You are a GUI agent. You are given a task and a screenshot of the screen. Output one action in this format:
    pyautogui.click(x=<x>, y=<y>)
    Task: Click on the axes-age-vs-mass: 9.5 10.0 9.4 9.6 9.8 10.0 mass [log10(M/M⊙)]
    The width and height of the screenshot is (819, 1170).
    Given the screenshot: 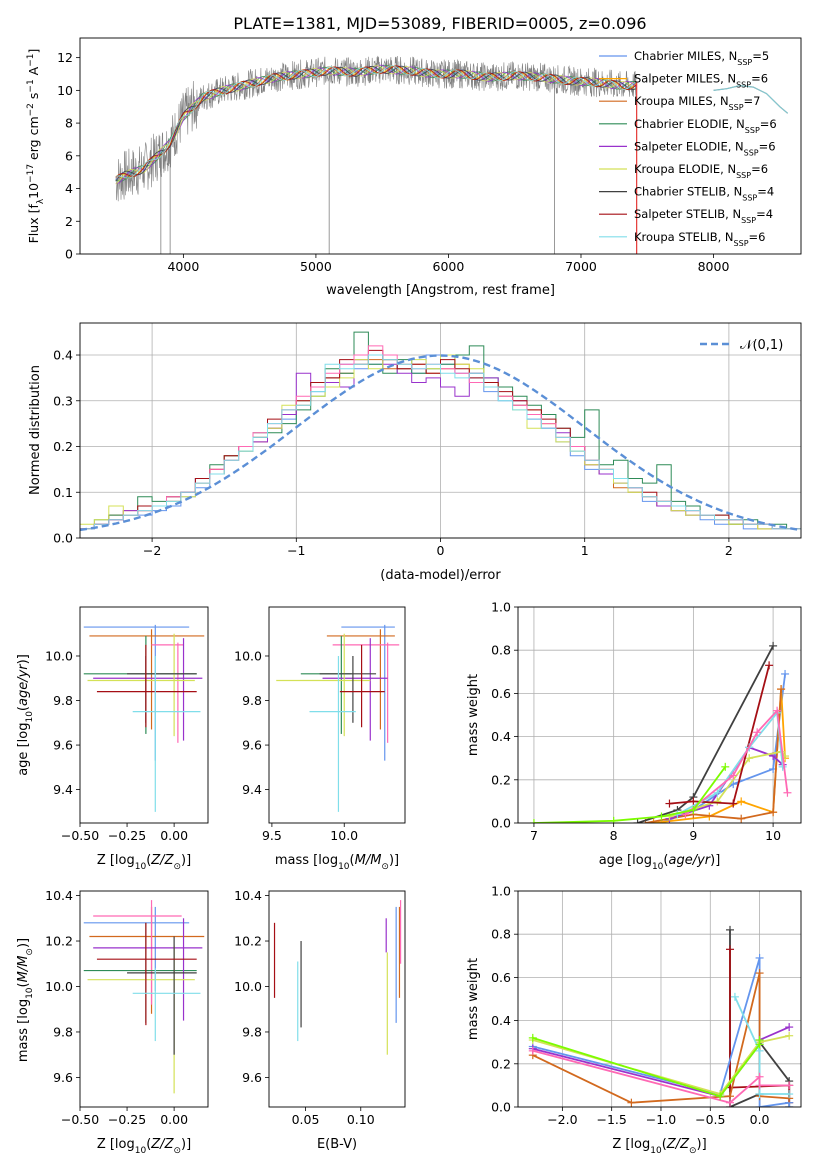 What is the action you would take?
    pyautogui.click(x=320, y=739)
    